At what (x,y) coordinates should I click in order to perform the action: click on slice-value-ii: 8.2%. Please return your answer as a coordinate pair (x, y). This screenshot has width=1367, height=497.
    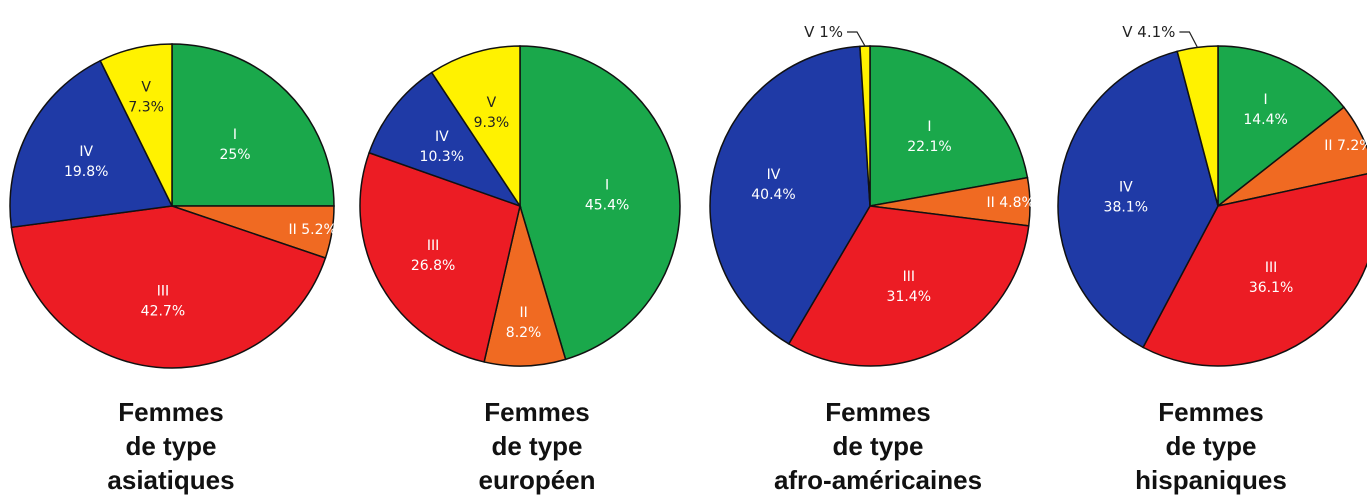
    Looking at the image, I should click on (524, 333).